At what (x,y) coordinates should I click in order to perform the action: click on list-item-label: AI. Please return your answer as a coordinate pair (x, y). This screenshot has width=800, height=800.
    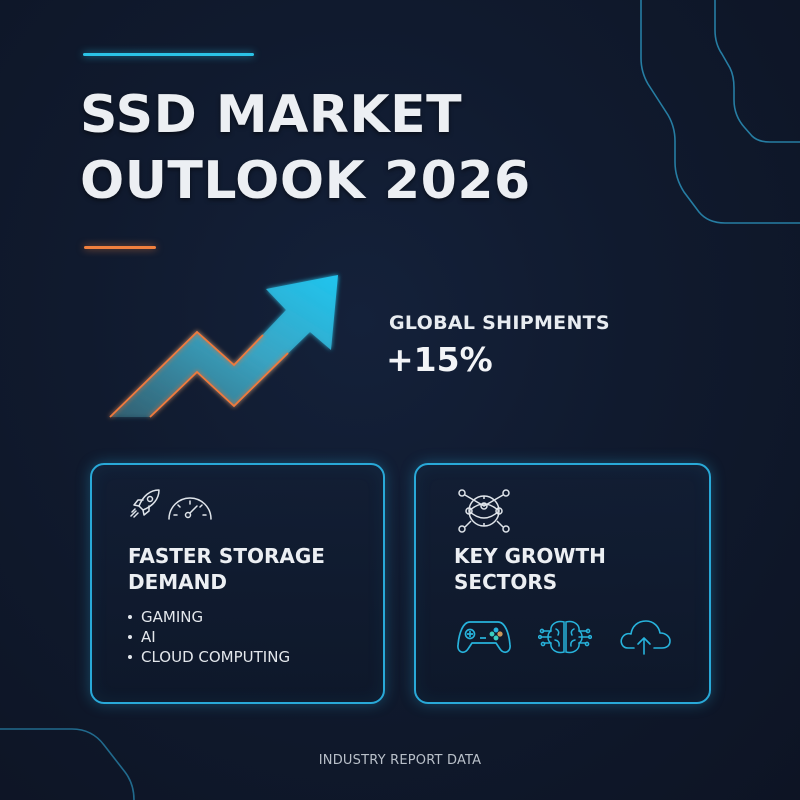
    Looking at the image, I should click on (148, 637).